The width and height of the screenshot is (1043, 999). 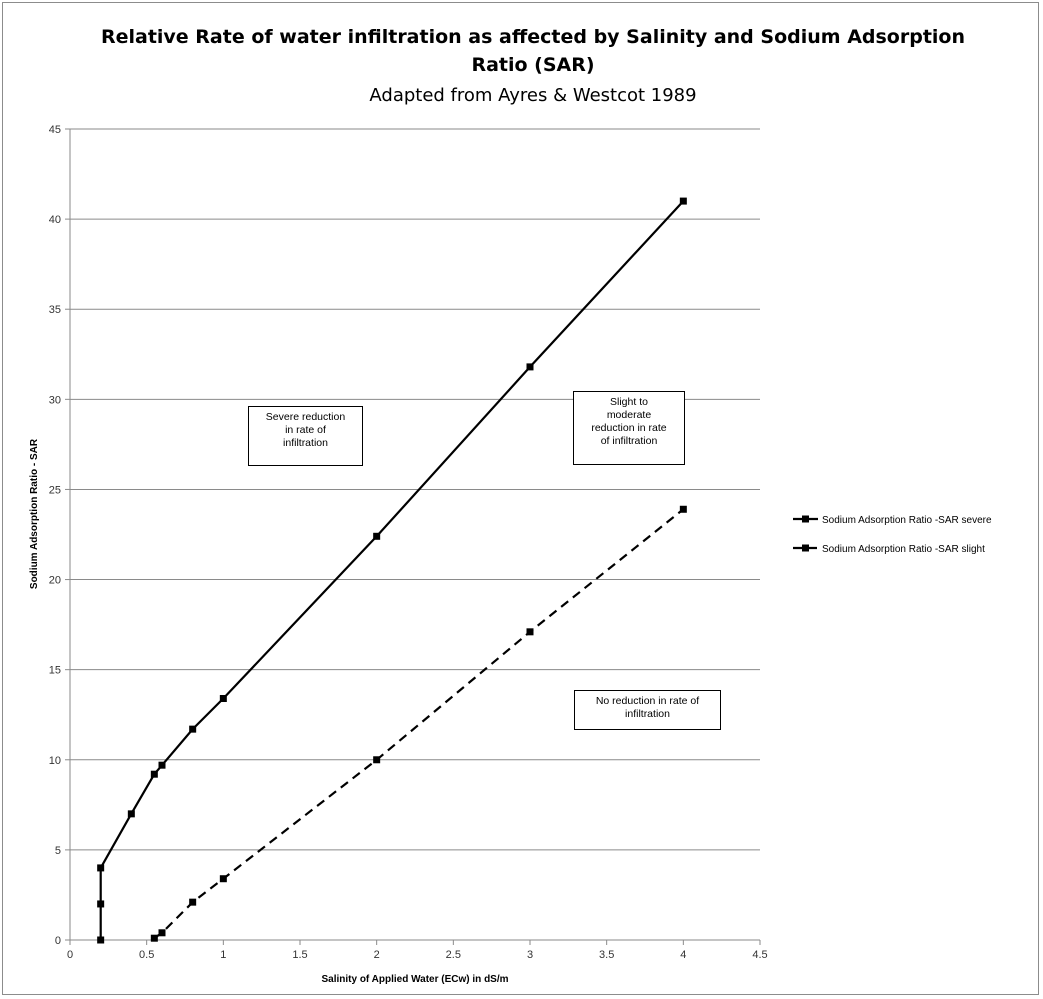 I want to click on chart-subtitle: Adapted from Ayres & Westcot 1989, so click(x=532, y=95).